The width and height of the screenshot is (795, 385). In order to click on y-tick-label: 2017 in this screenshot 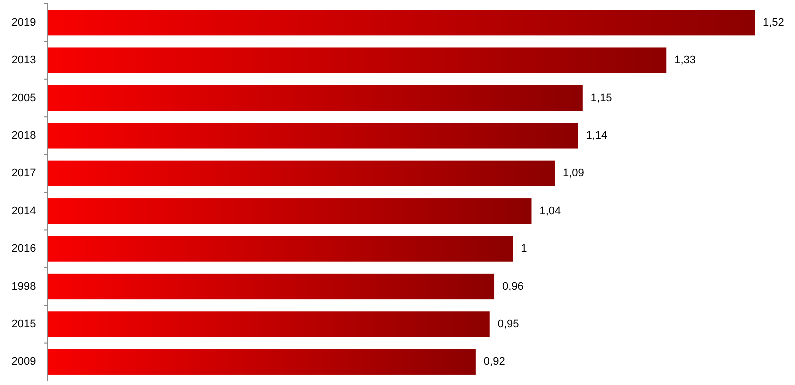, I will do `click(24, 174)`.